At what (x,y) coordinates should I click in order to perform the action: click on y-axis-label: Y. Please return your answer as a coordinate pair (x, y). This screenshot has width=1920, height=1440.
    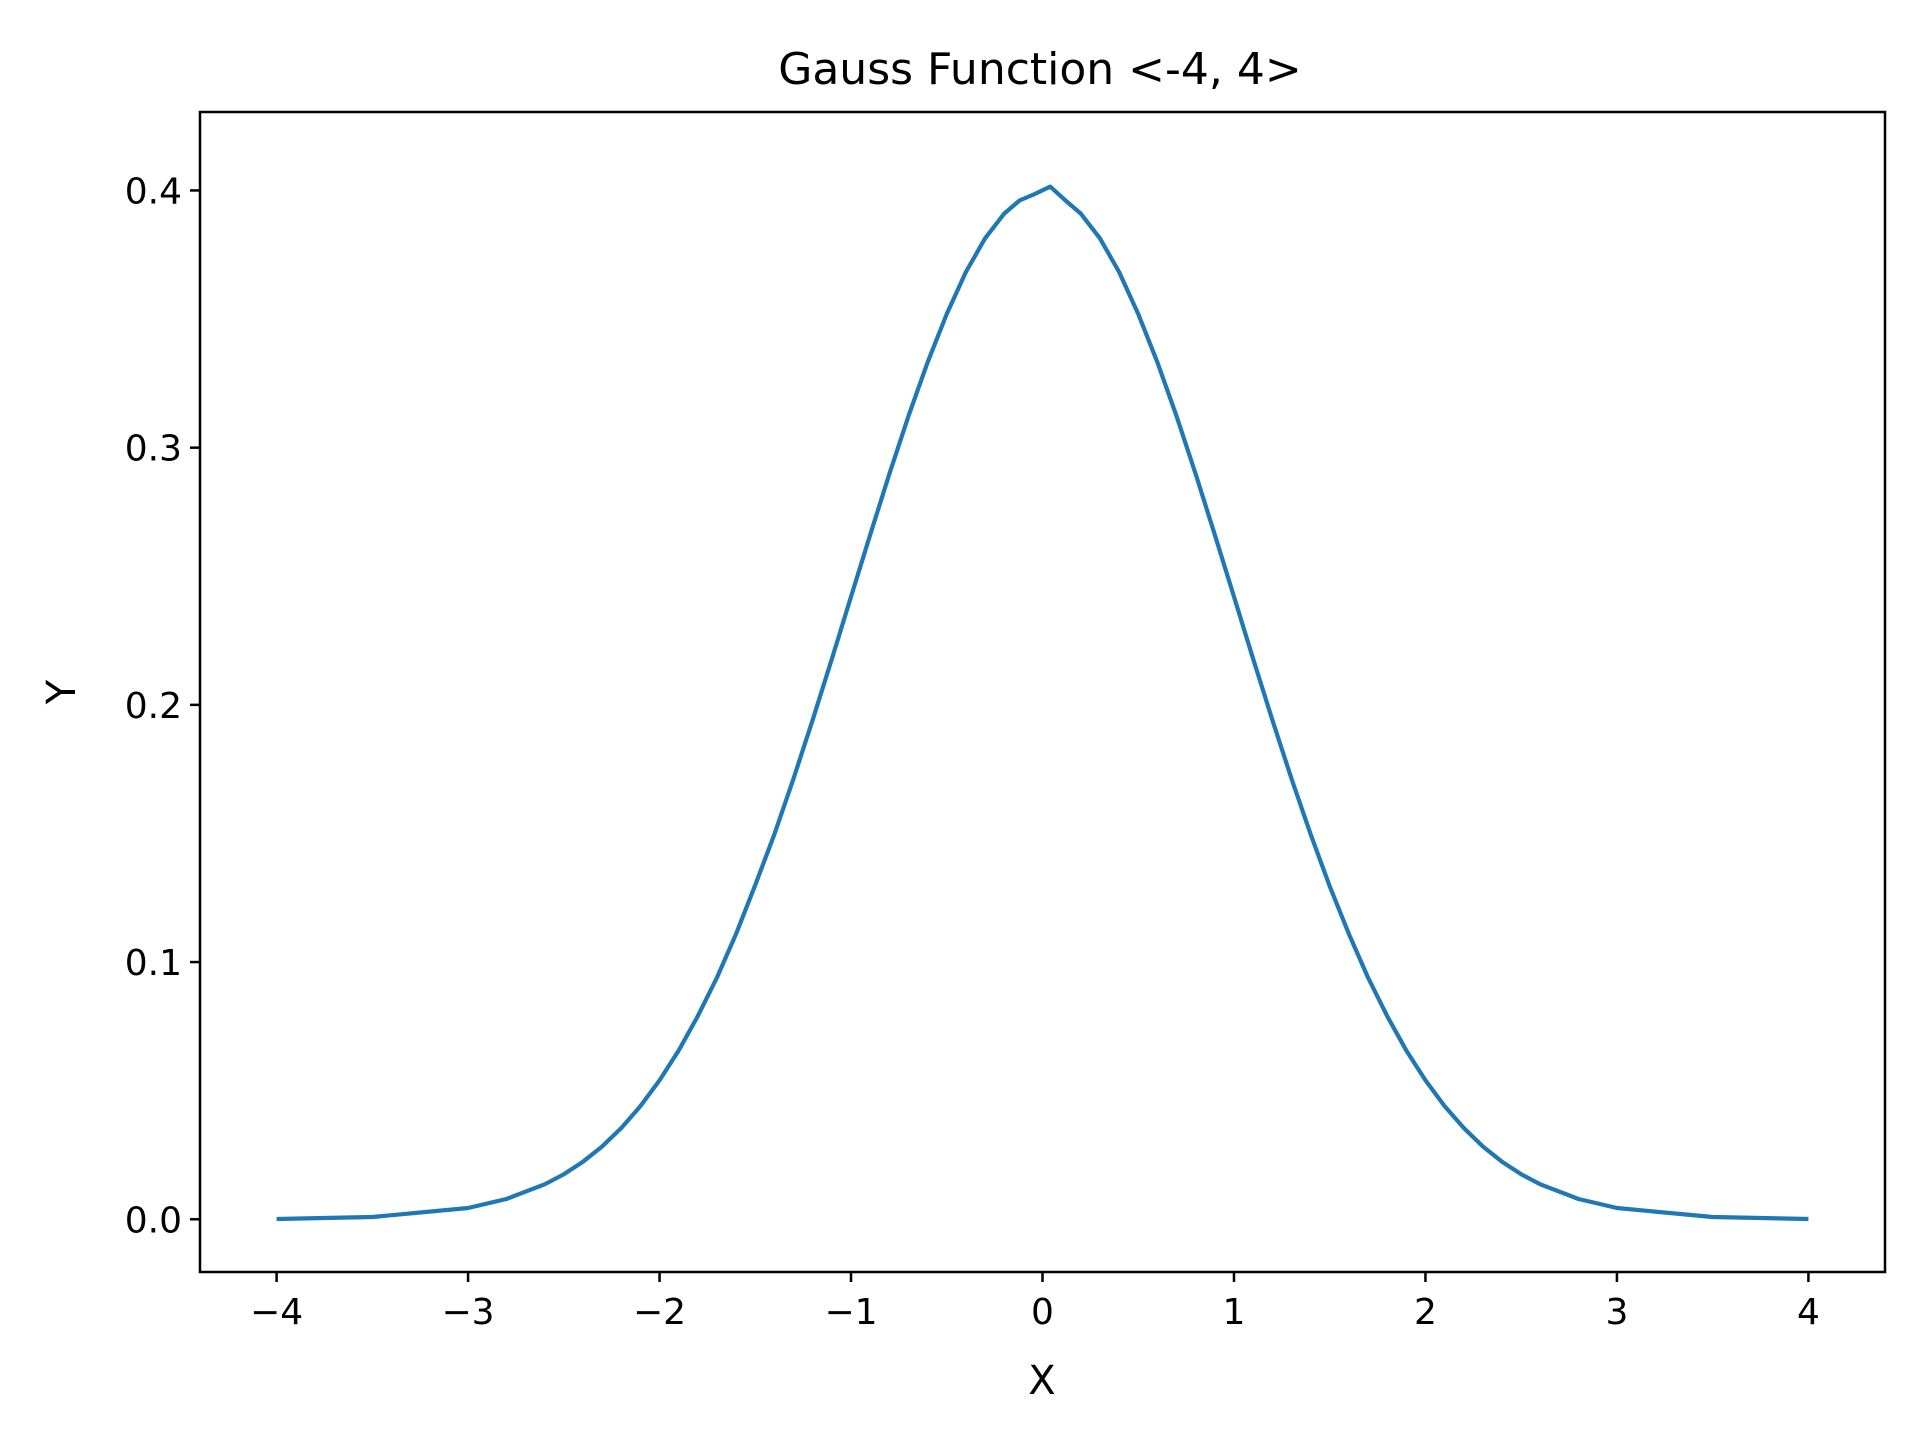
    Looking at the image, I should click on (62, 692).